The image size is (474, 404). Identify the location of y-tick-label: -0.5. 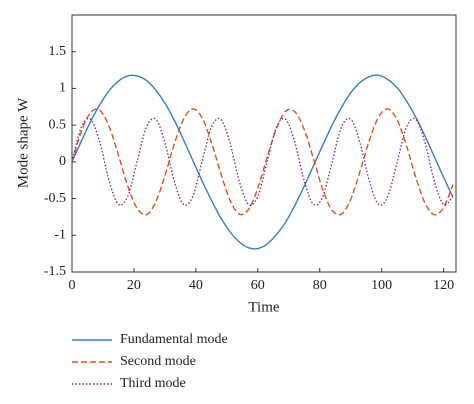
(55, 198).